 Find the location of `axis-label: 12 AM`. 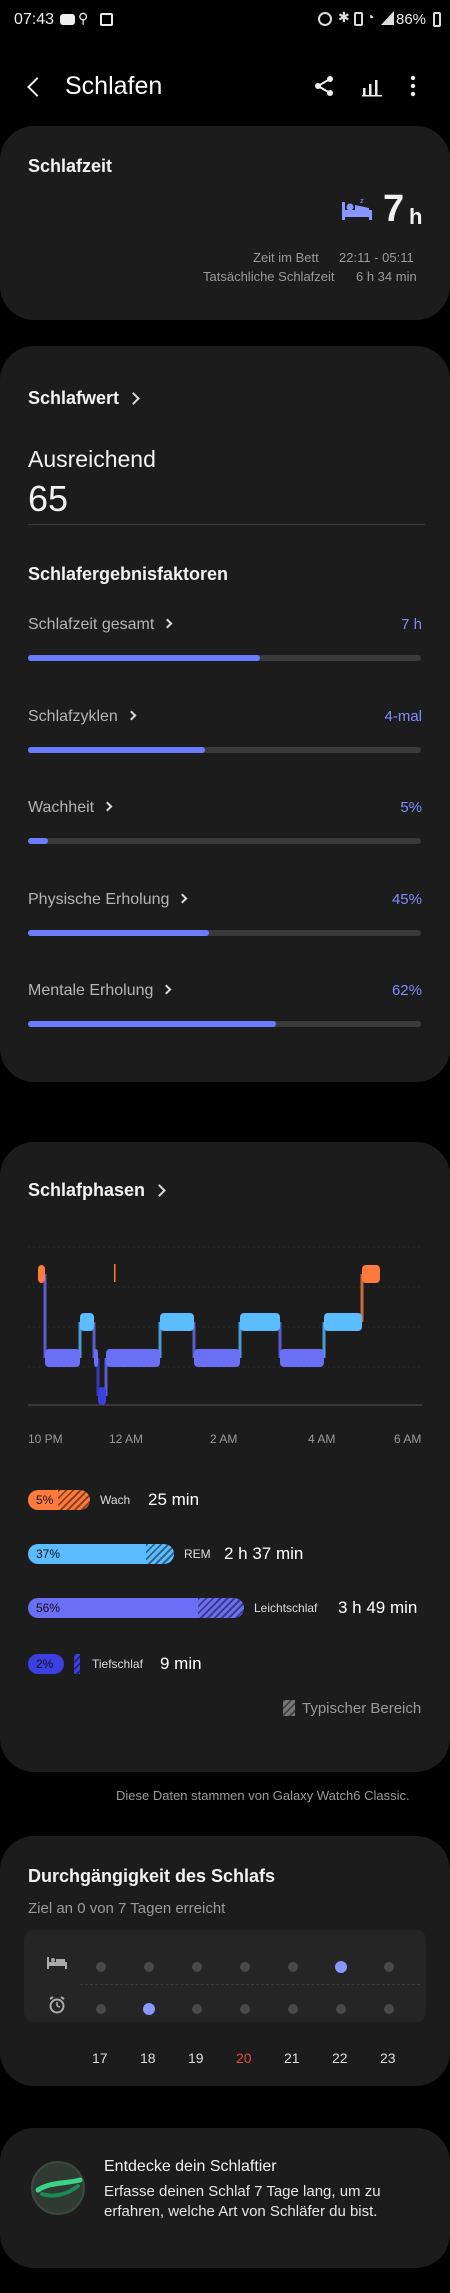

axis-label: 12 AM is located at coordinates (126, 1439).